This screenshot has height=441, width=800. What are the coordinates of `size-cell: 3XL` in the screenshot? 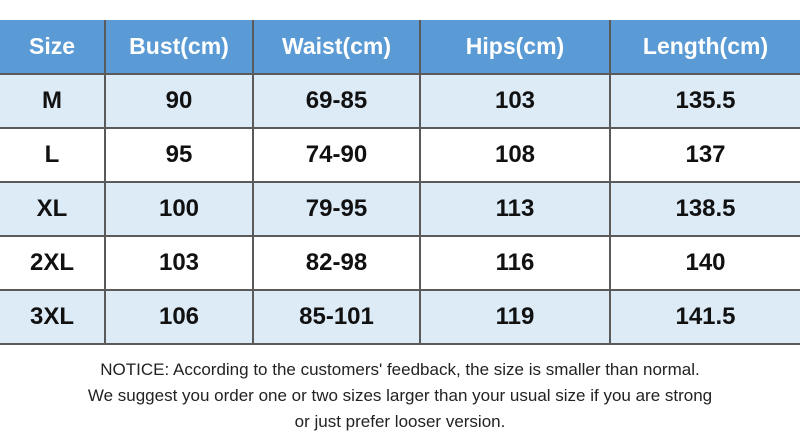 It's located at (53, 317).